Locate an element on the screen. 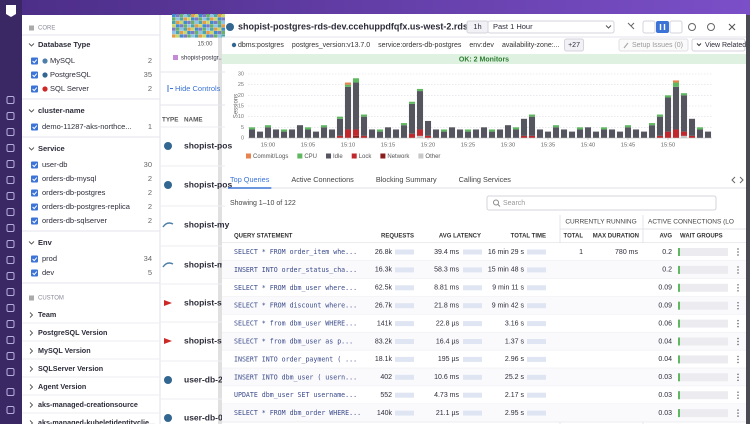 Image resolution: width=750 pixels, height=424 pixels. code-icon is located at coordinates (737, 180).